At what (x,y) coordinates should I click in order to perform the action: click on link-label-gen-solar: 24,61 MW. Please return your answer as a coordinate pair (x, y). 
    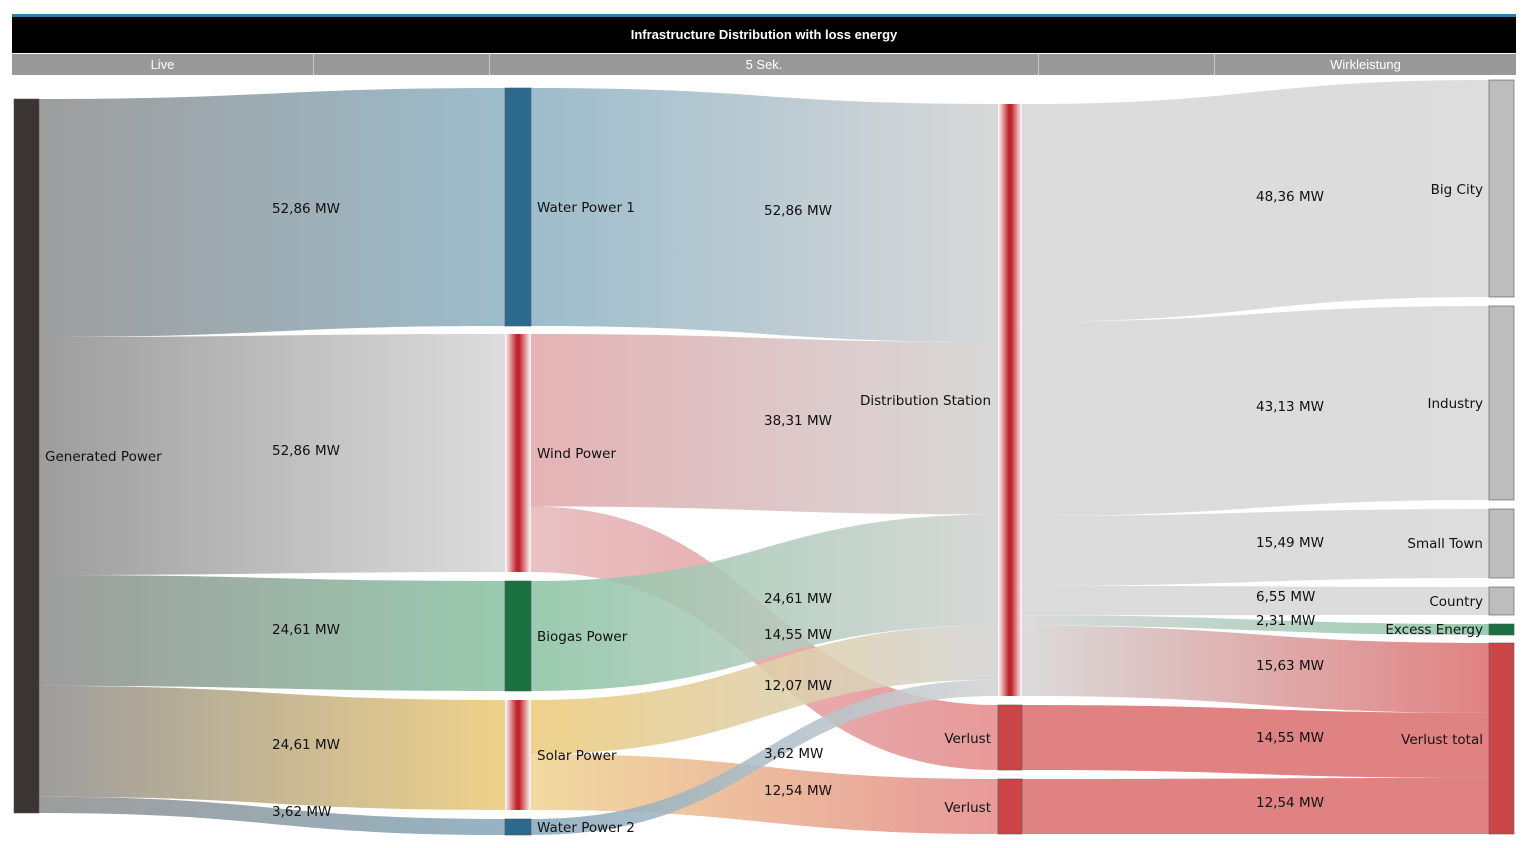
    Looking at the image, I should click on (306, 745).